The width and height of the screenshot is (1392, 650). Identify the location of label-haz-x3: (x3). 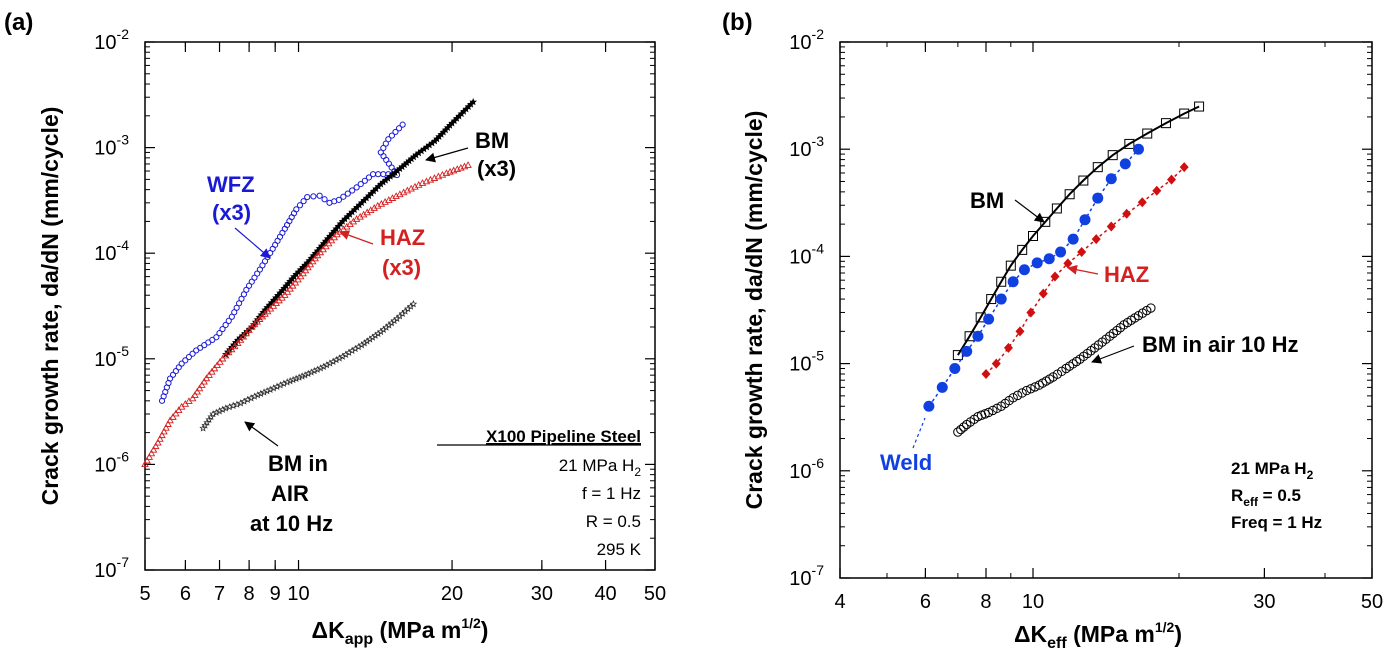
(401, 267).